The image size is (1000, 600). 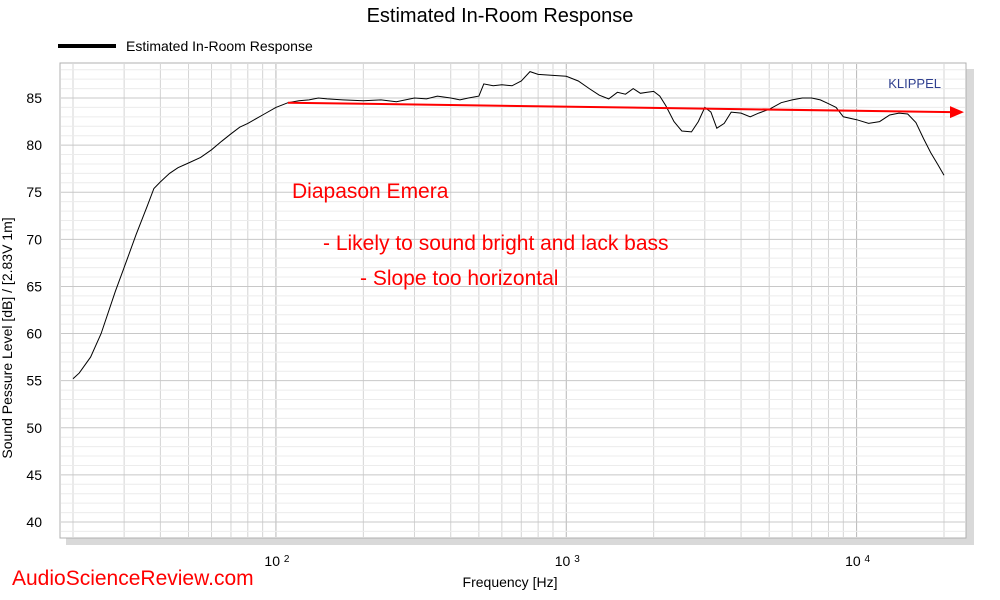 I want to click on y-tick-label: 65, so click(x=34, y=286).